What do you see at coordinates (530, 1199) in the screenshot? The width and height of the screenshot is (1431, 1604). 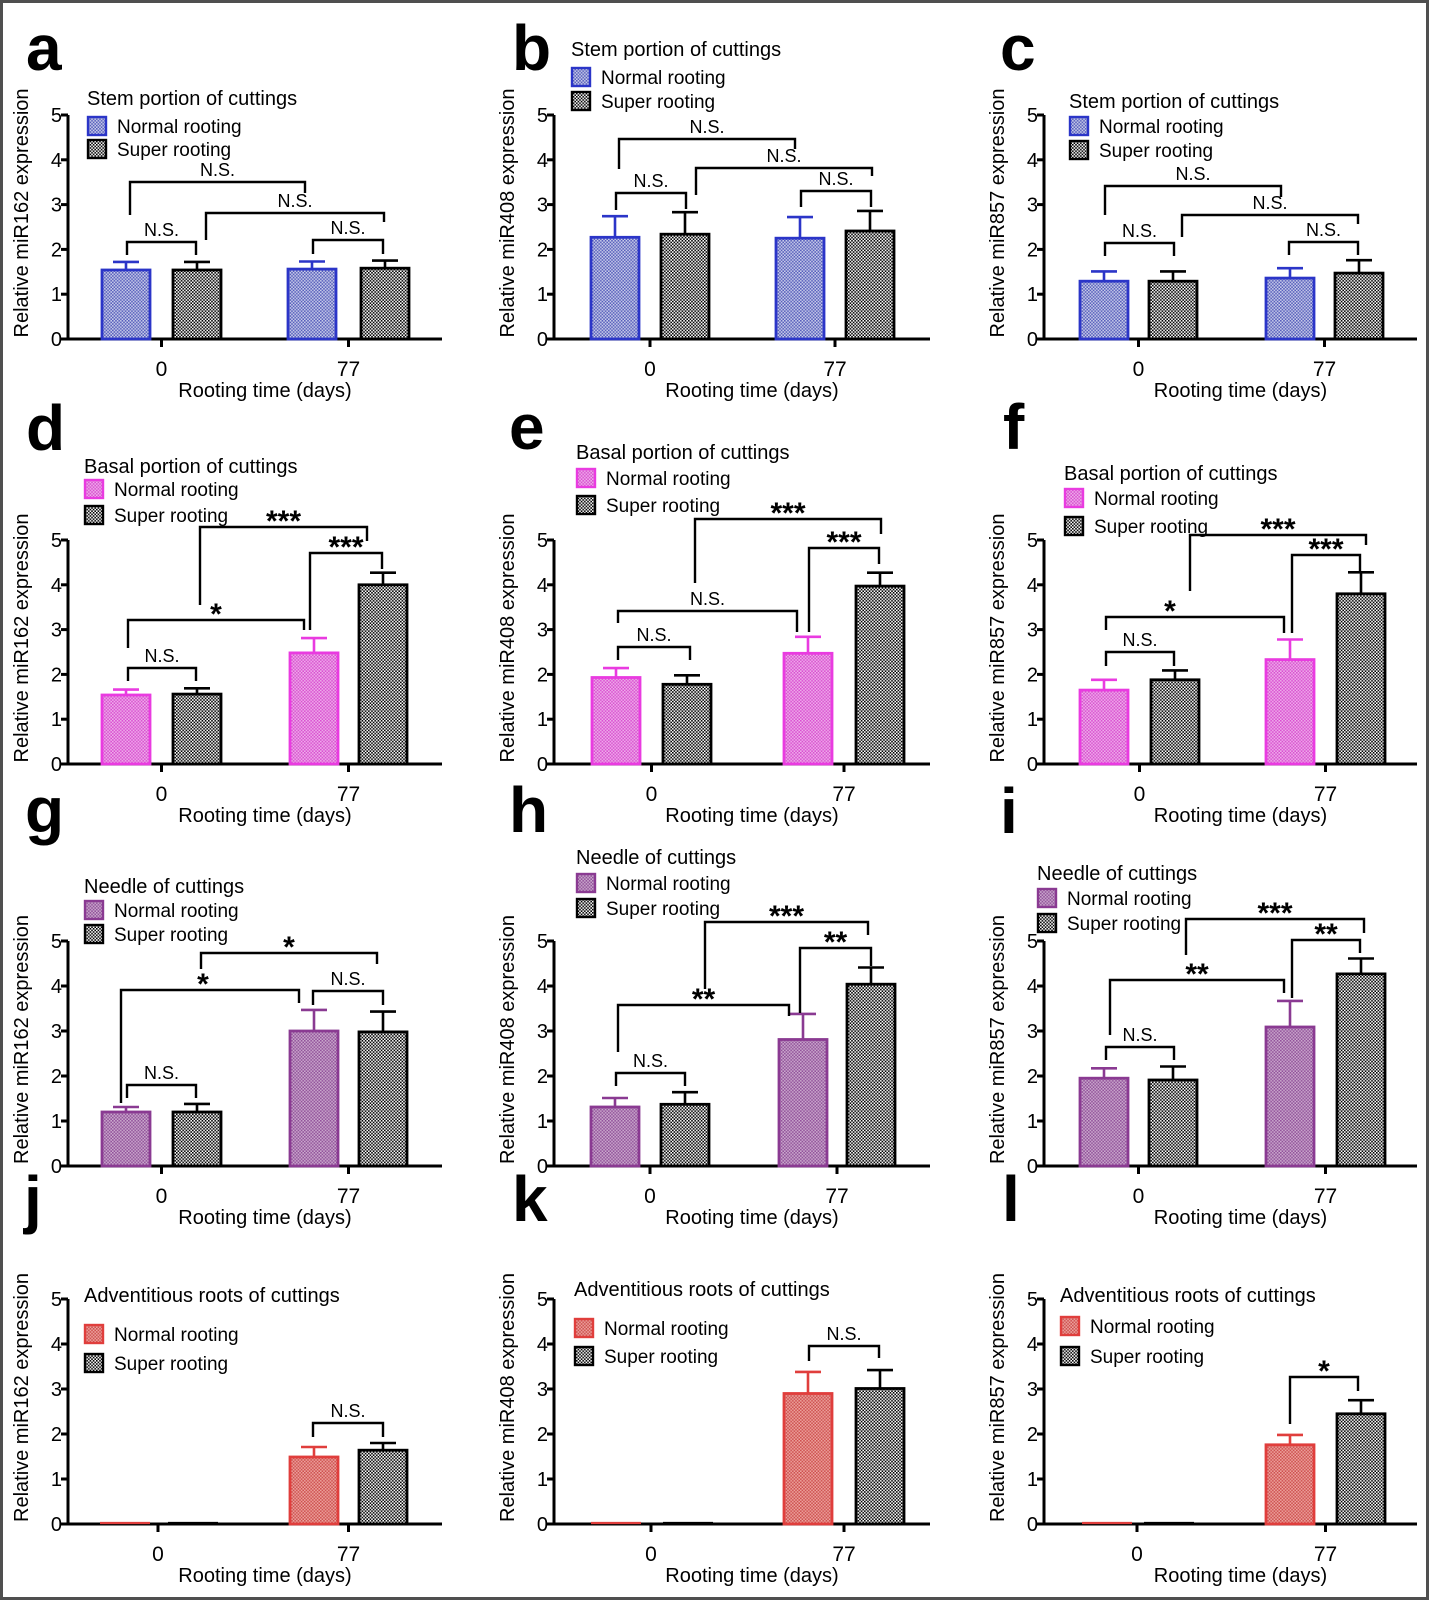 I see `svg-text: k` at bounding box center [530, 1199].